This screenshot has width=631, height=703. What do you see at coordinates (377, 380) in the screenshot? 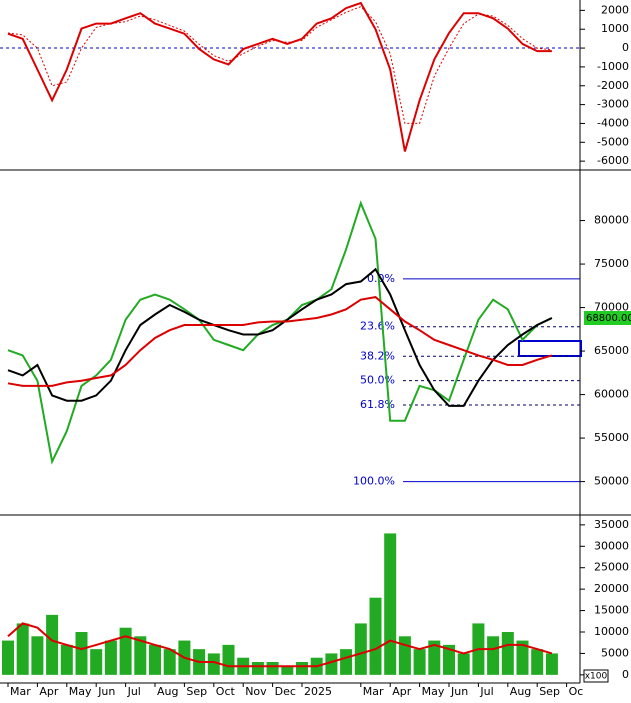
I see `fib-label: 50.0%` at bounding box center [377, 380].